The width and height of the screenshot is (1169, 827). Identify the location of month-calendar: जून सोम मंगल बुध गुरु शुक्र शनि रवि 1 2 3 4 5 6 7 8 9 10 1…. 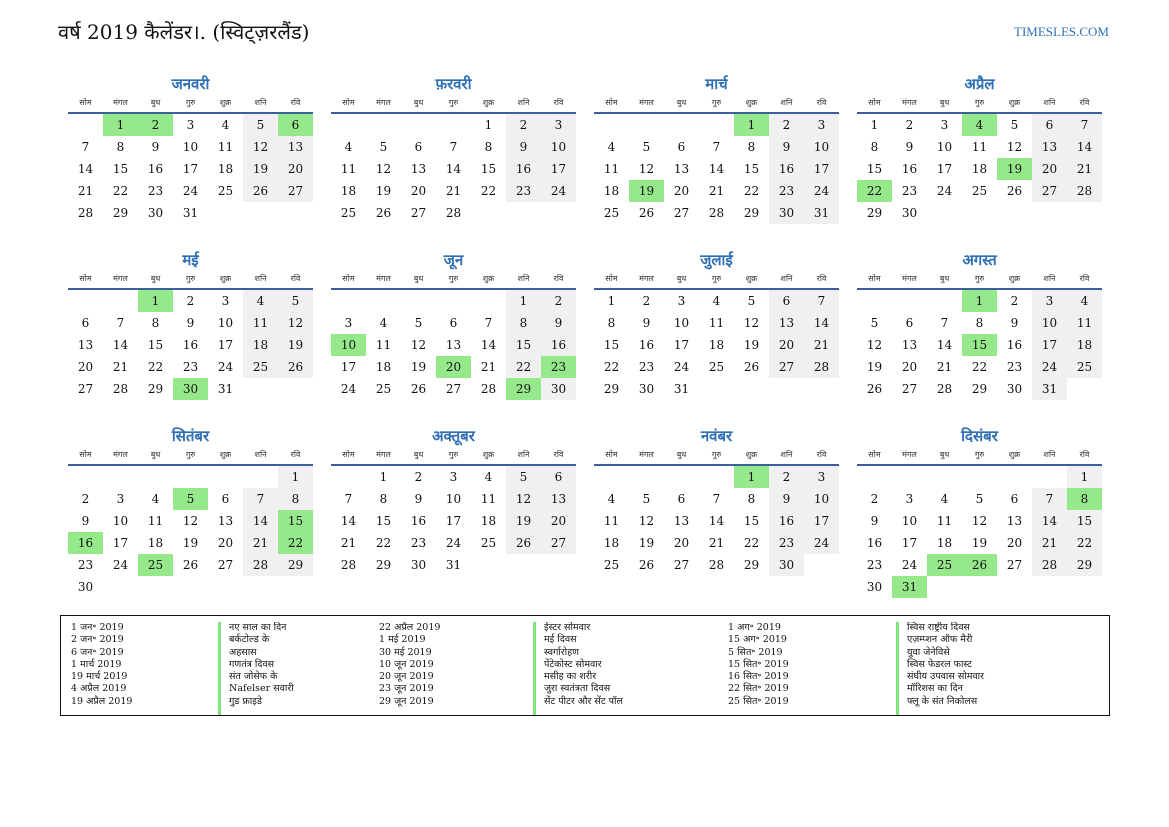
(453, 336).